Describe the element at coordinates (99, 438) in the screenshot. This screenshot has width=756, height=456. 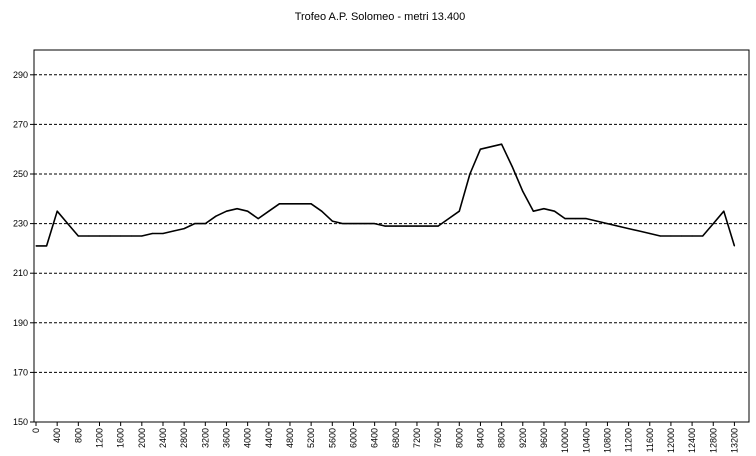
I see `x-tick-label: 1200` at that location.